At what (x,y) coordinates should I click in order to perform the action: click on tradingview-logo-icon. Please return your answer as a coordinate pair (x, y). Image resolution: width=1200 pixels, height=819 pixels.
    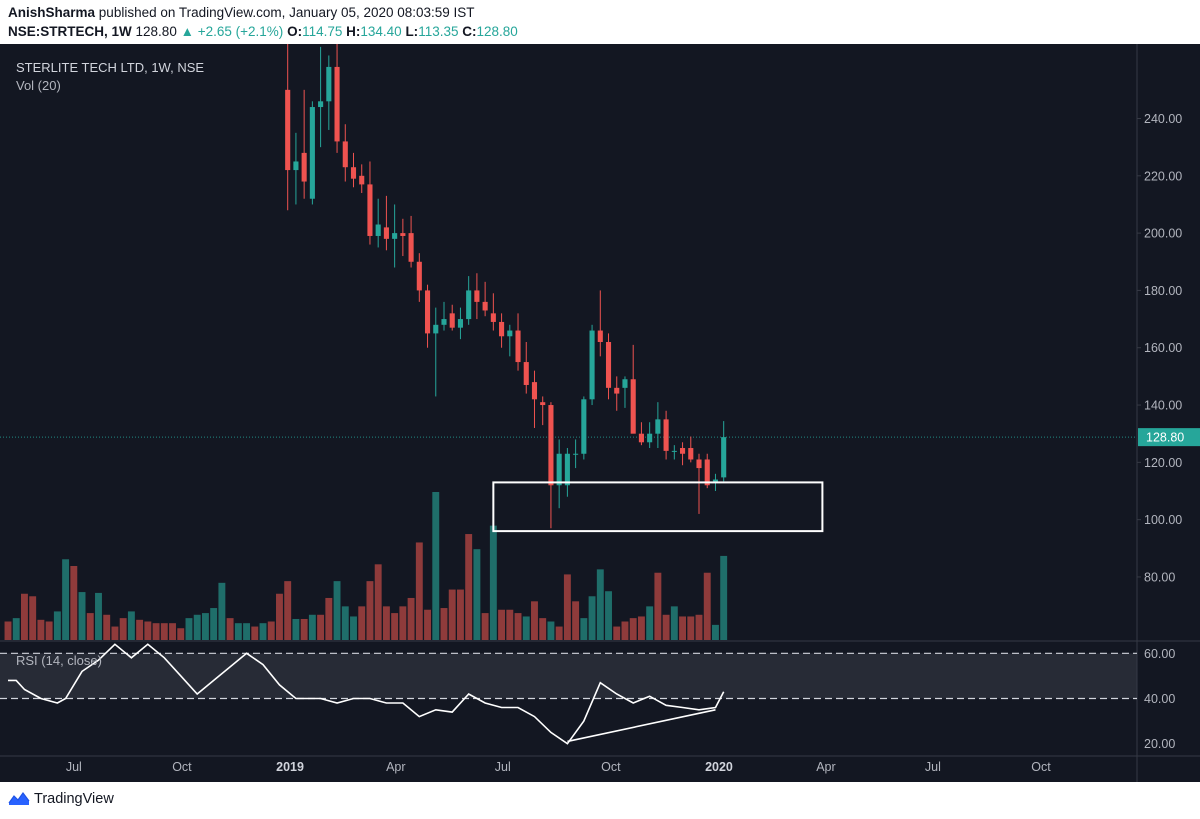
    Looking at the image, I should click on (19, 798).